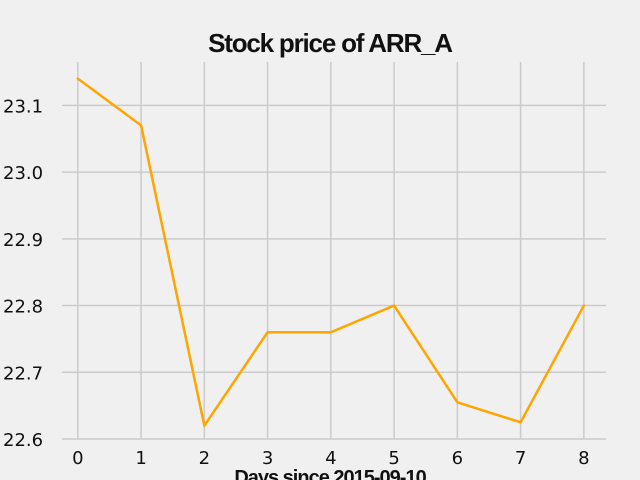 Image resolution: width=640 pixels, height=480 pixels. What do you see at coordinates (330, 43) in the screenshot?
I see `chart-title: Stock price of ARR_A` at bounding box center [330, 43].